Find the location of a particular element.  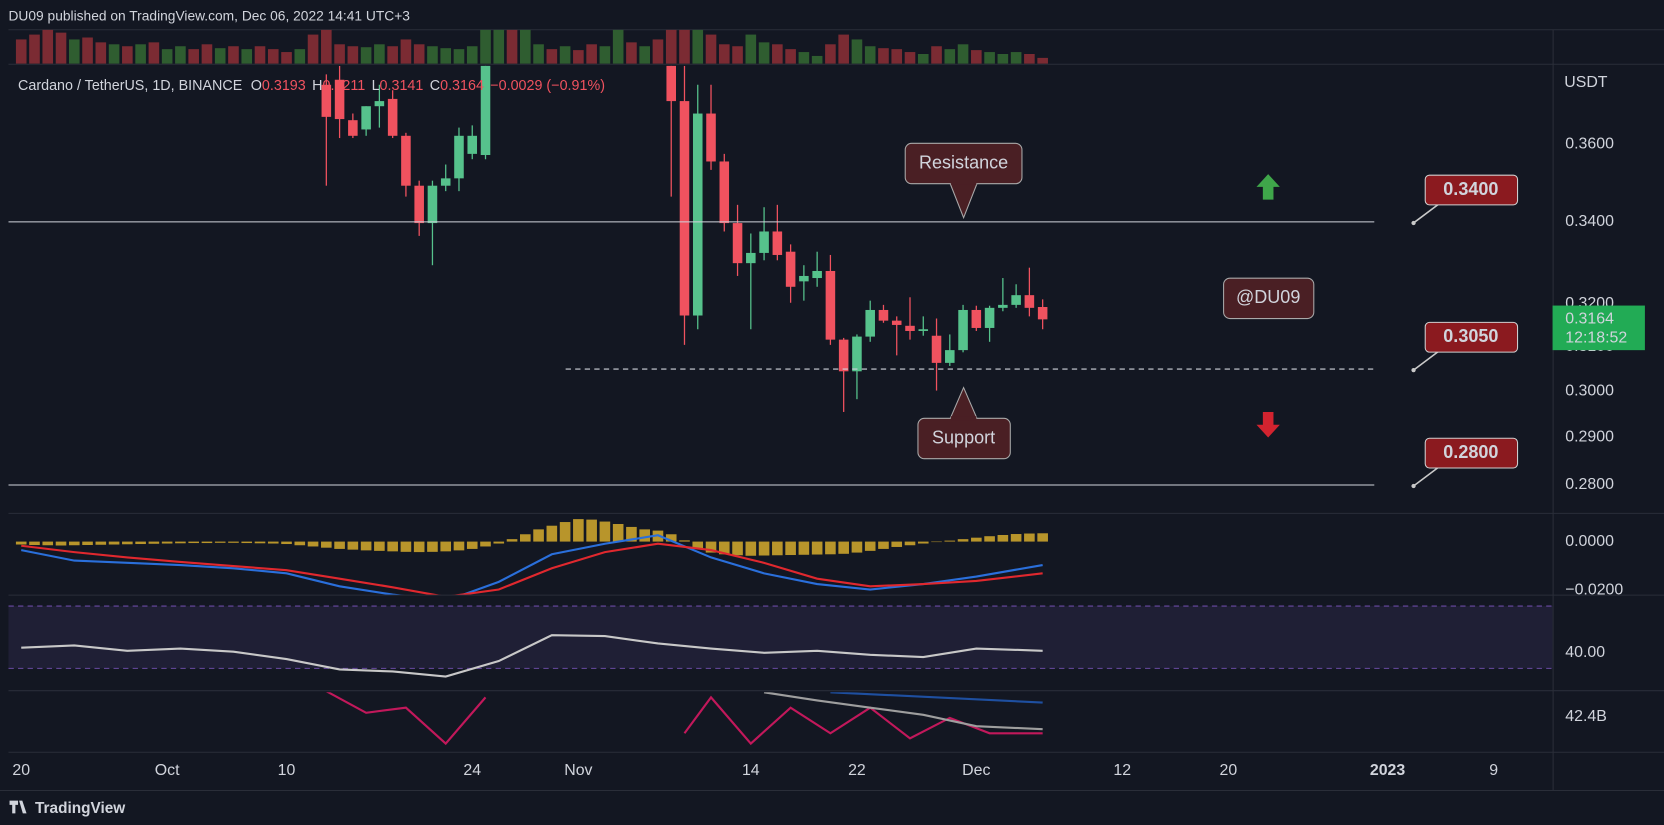

y-tick-label: 42.4B is located at coordinates (1586, 716).